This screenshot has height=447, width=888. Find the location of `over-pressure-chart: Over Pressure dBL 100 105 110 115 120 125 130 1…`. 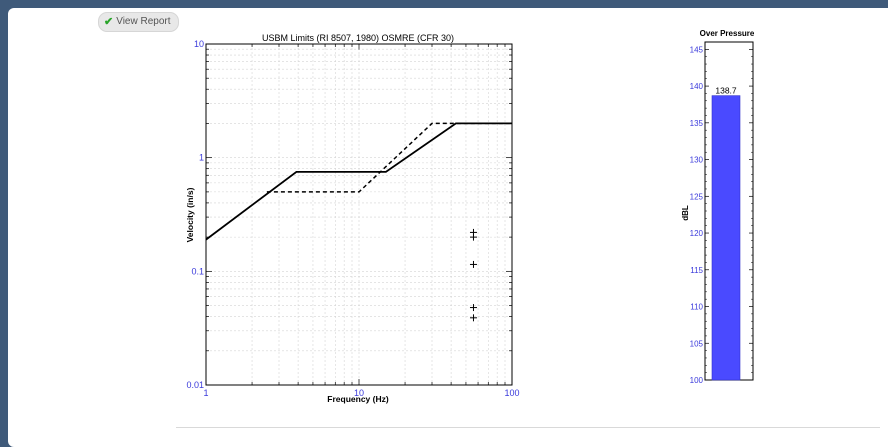

over-pressure-chart: Over Pressure dBL 100 105 110 115 120 125 130 1… is located at coordinates (718, 207).